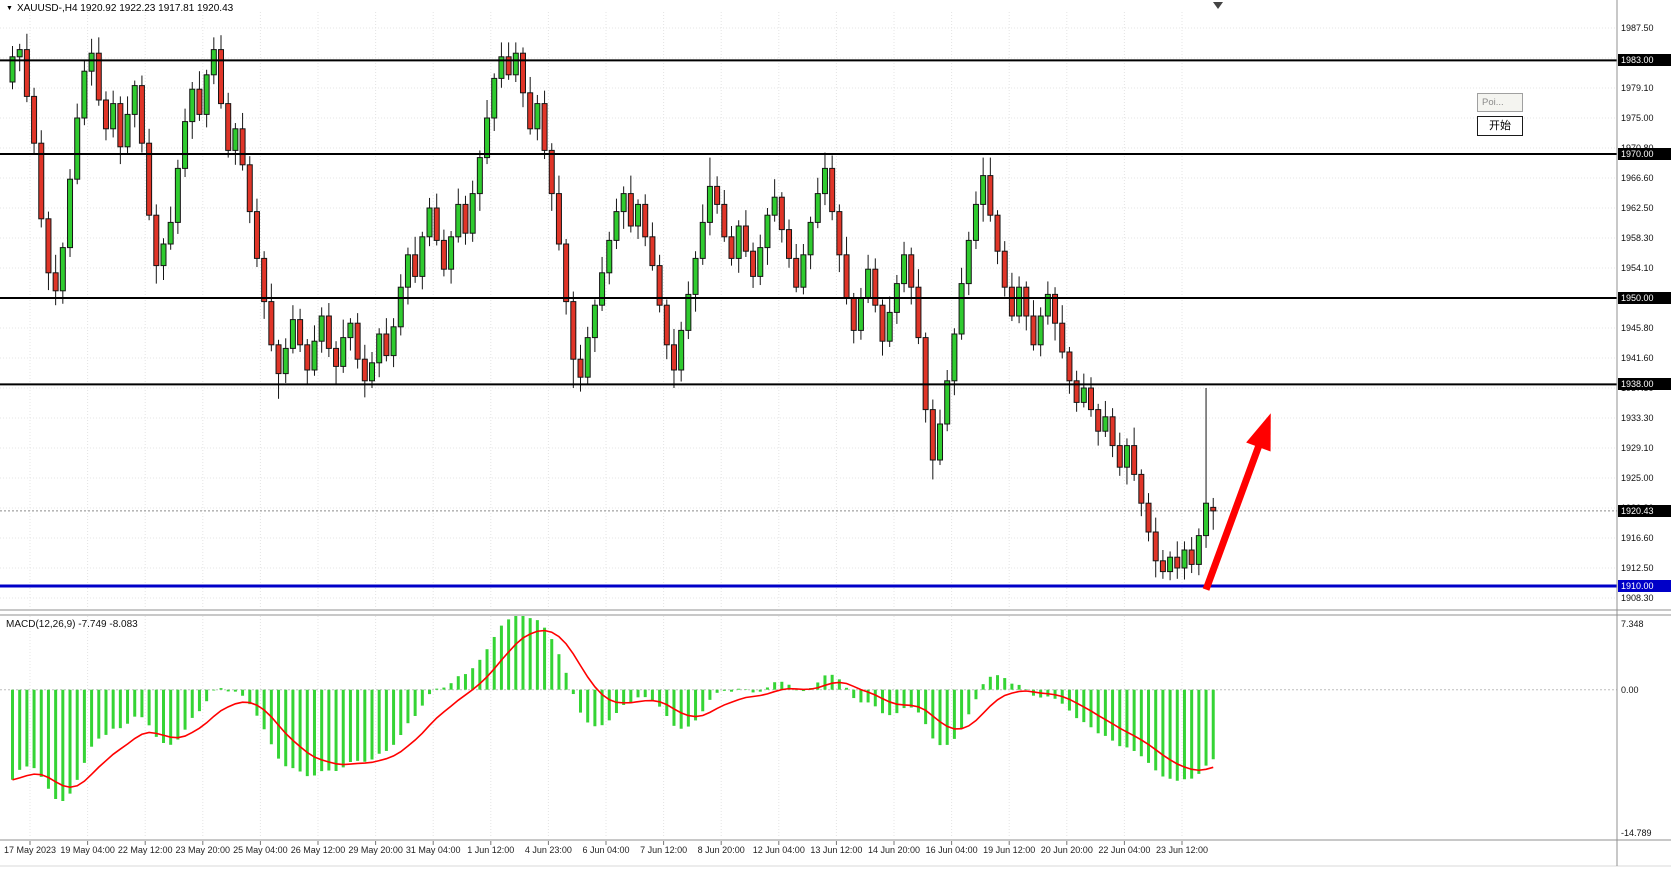 Image resolution: width=1671 pixels, height=889 pixels. Describe the element at coordinates (1258, 432) in the screenshot. I see `trend-arrow-head` at that location.